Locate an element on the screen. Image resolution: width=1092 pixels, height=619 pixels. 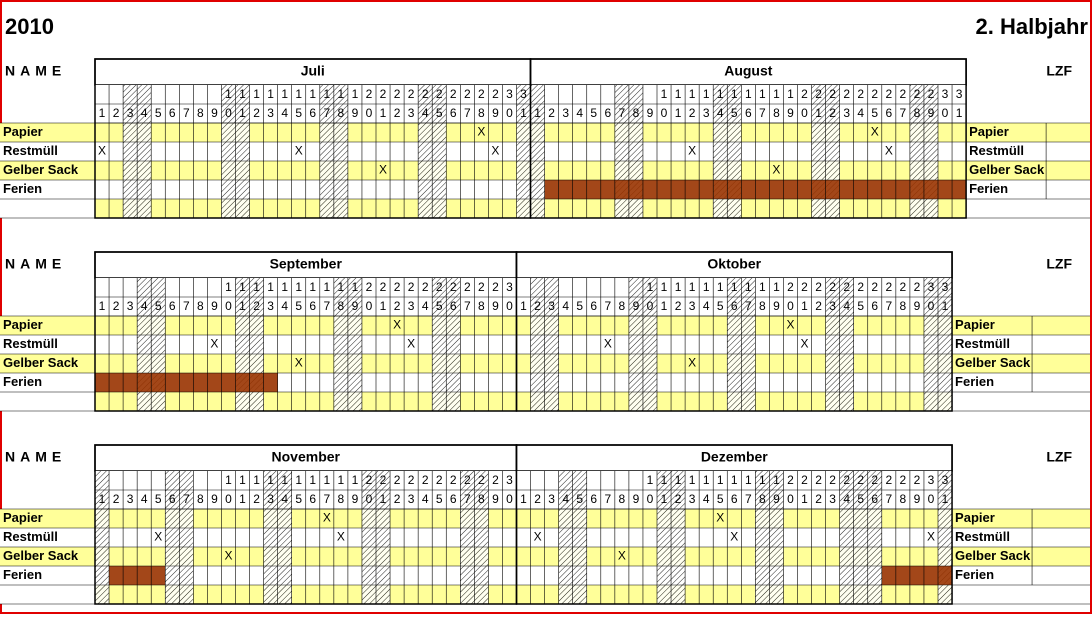
year: 2010 is located at coordinates (29, 26).